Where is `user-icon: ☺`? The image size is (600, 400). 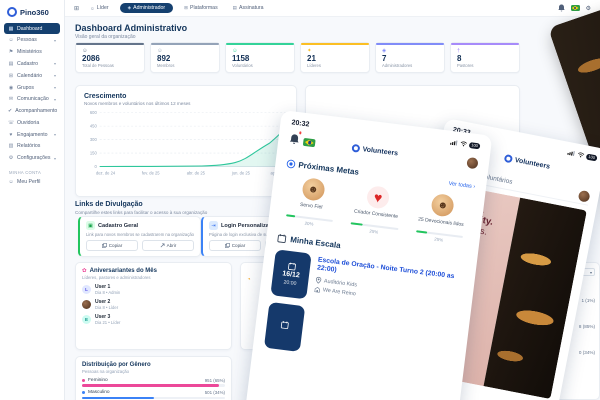
user-icon: ☺ is located at coordinates (11, 182).